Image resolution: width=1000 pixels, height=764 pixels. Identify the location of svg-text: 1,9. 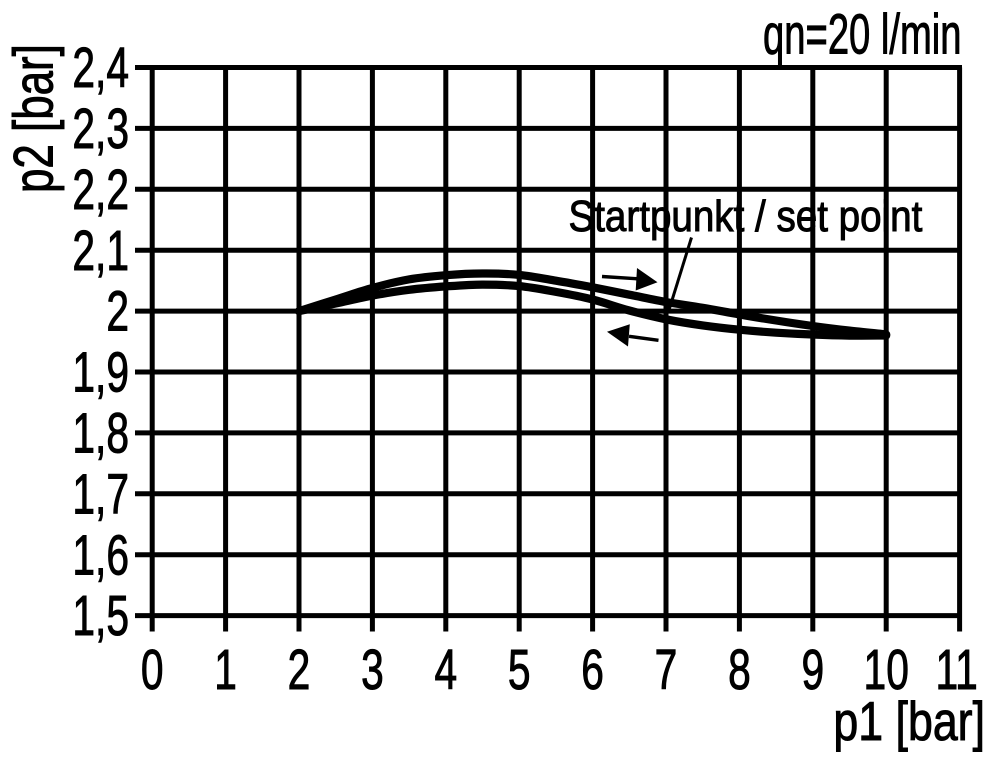
(100, 372).